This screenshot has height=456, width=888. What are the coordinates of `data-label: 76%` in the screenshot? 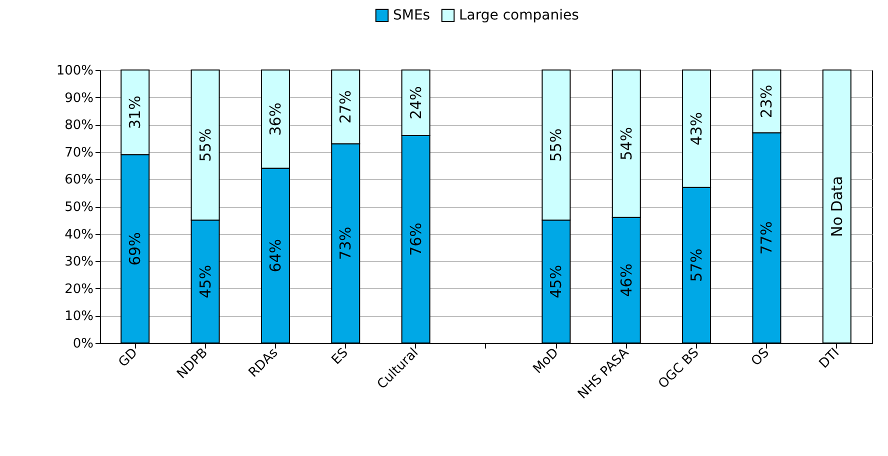 It's located at (415, 239).